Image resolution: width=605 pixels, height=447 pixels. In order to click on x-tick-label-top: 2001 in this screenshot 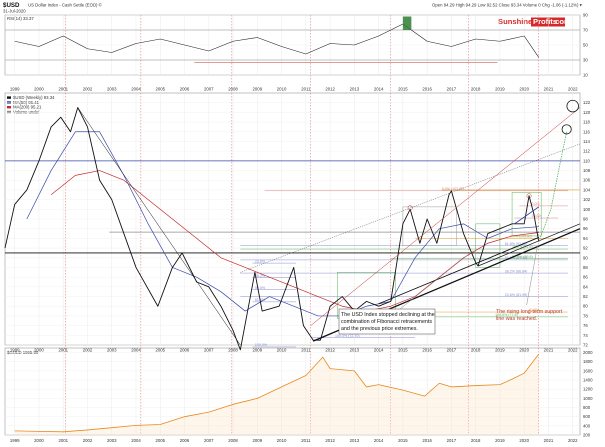, I will do `click(63, 89)`.